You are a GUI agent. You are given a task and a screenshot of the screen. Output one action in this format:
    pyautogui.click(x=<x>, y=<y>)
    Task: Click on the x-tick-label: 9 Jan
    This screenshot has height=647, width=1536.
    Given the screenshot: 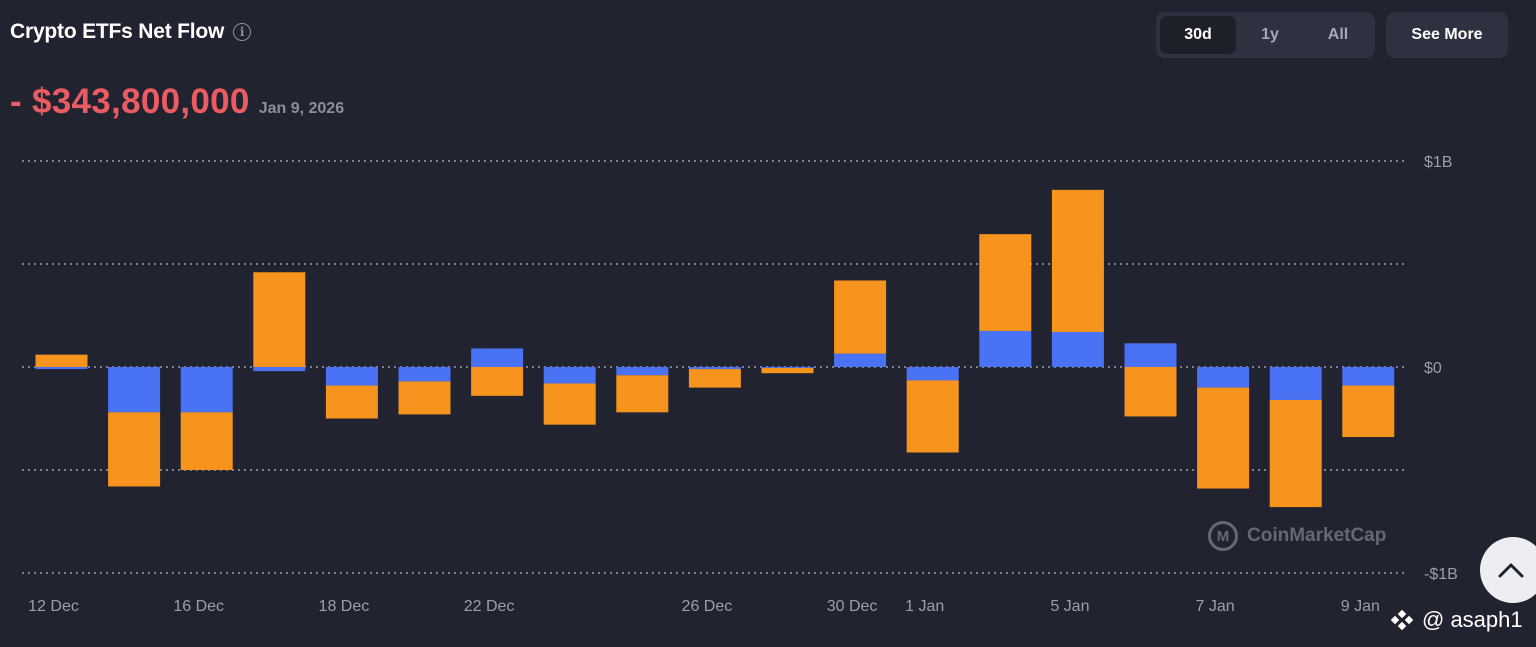 What is the action you would take?
    pyautogui.click(x=1360, y=606)
    